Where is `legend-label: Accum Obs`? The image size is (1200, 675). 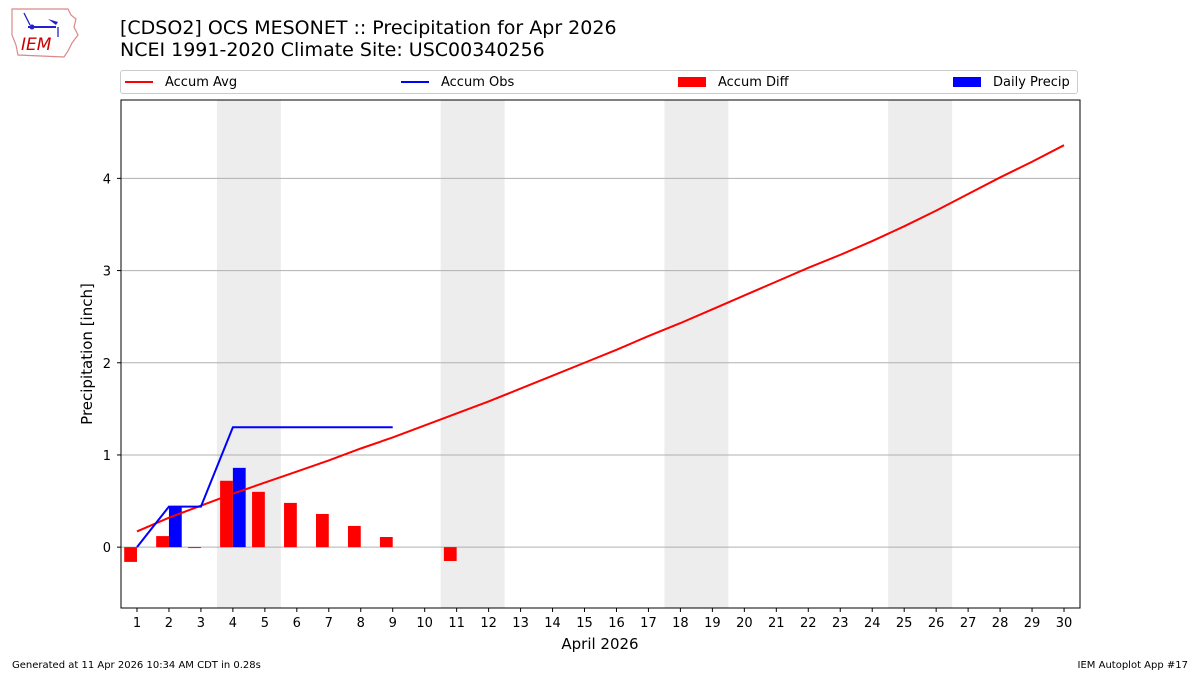
legend-label: Accum Obs is located at coordinates (478, 82).